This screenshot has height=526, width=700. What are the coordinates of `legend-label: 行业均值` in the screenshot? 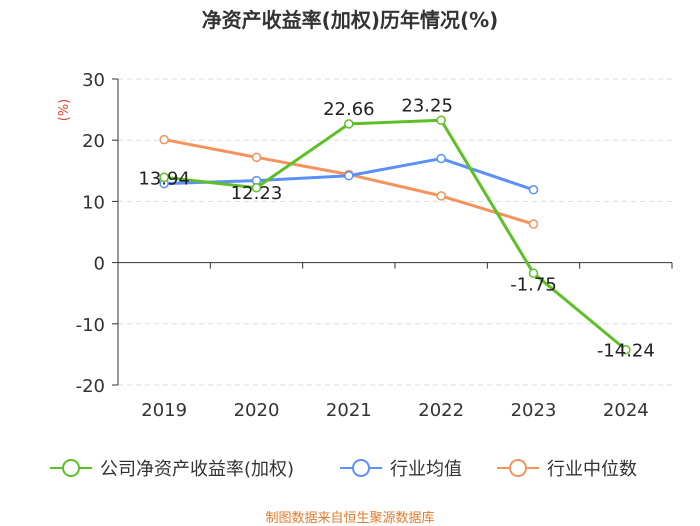 It's located at (426, 469).